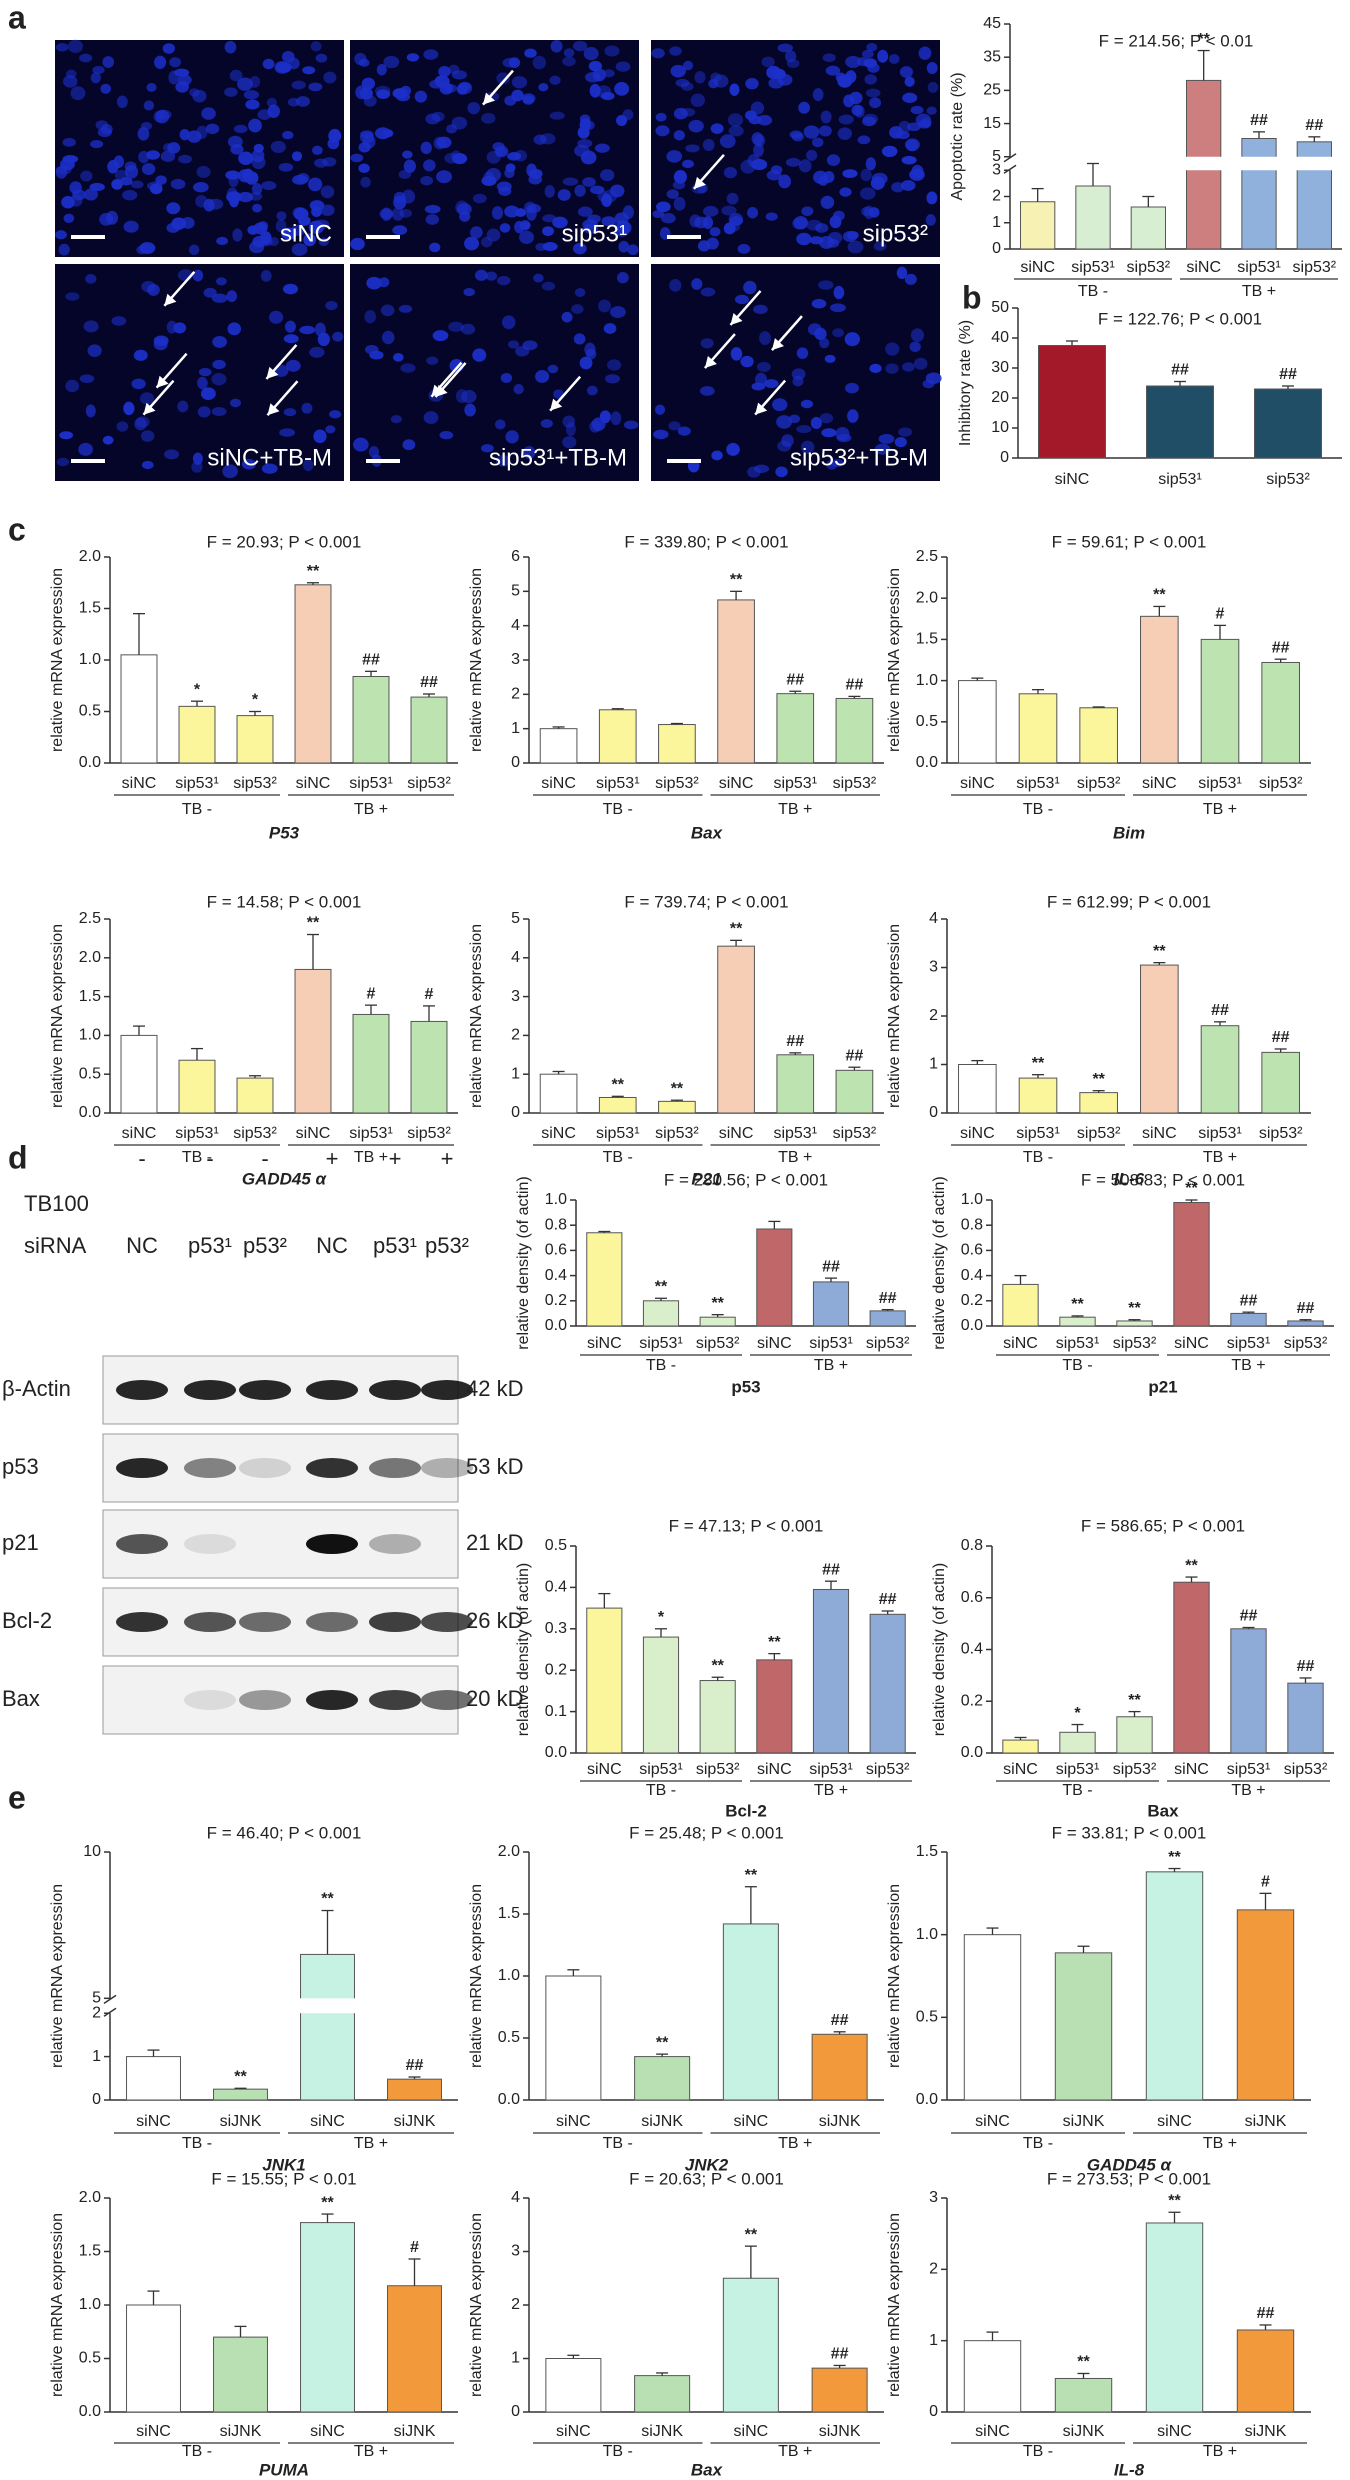  I want to click on y-tick-label: 25, so click(992, 90).